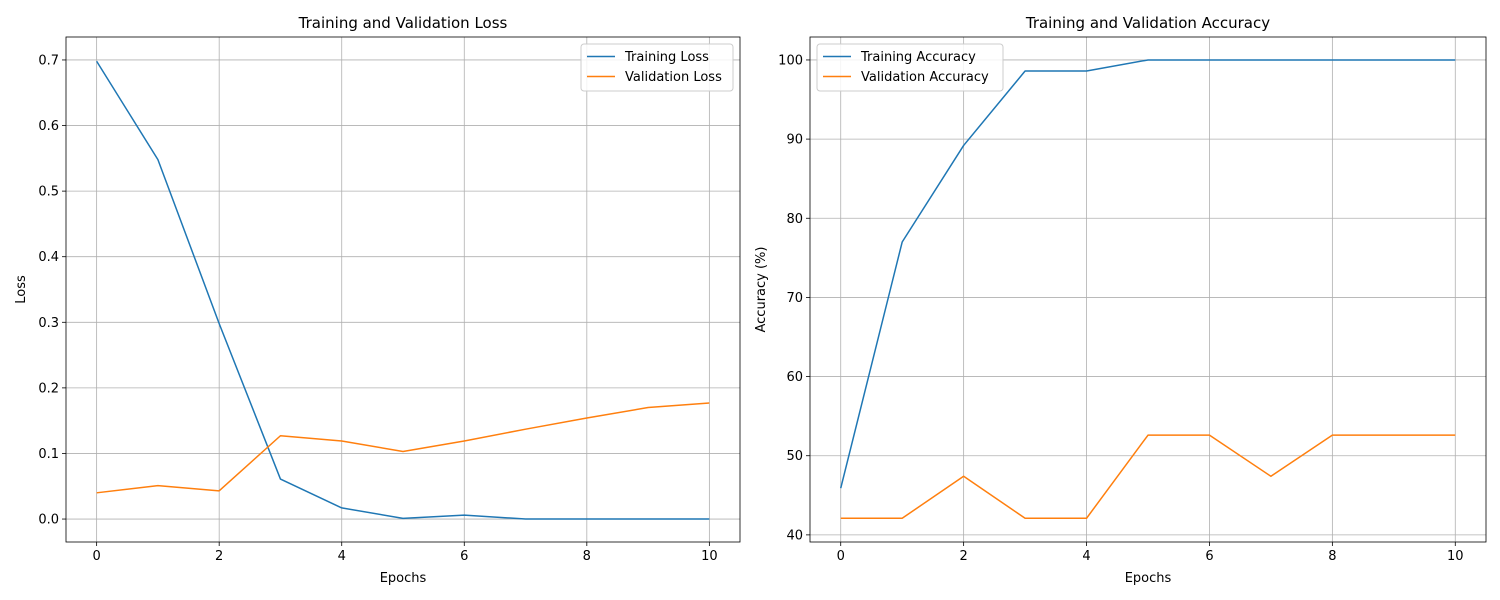  Describe the element at coordinates (790, 60) in the screenshot. I see `y-tick-label: 100` at that location.